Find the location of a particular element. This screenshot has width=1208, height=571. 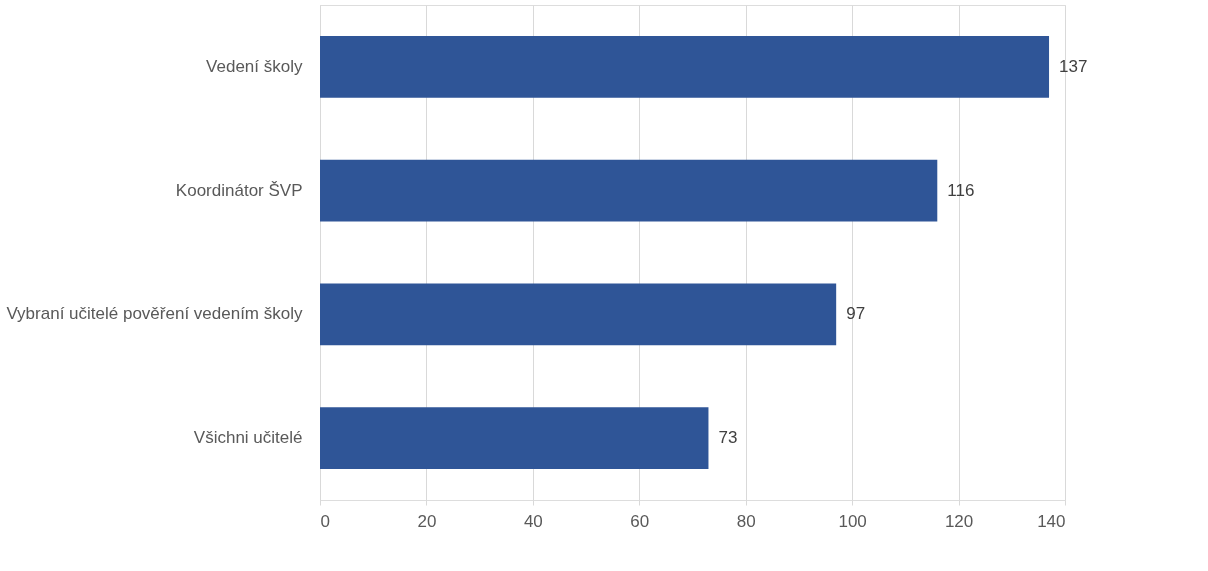

data-label: 97 is located at coordinates (856, 314).